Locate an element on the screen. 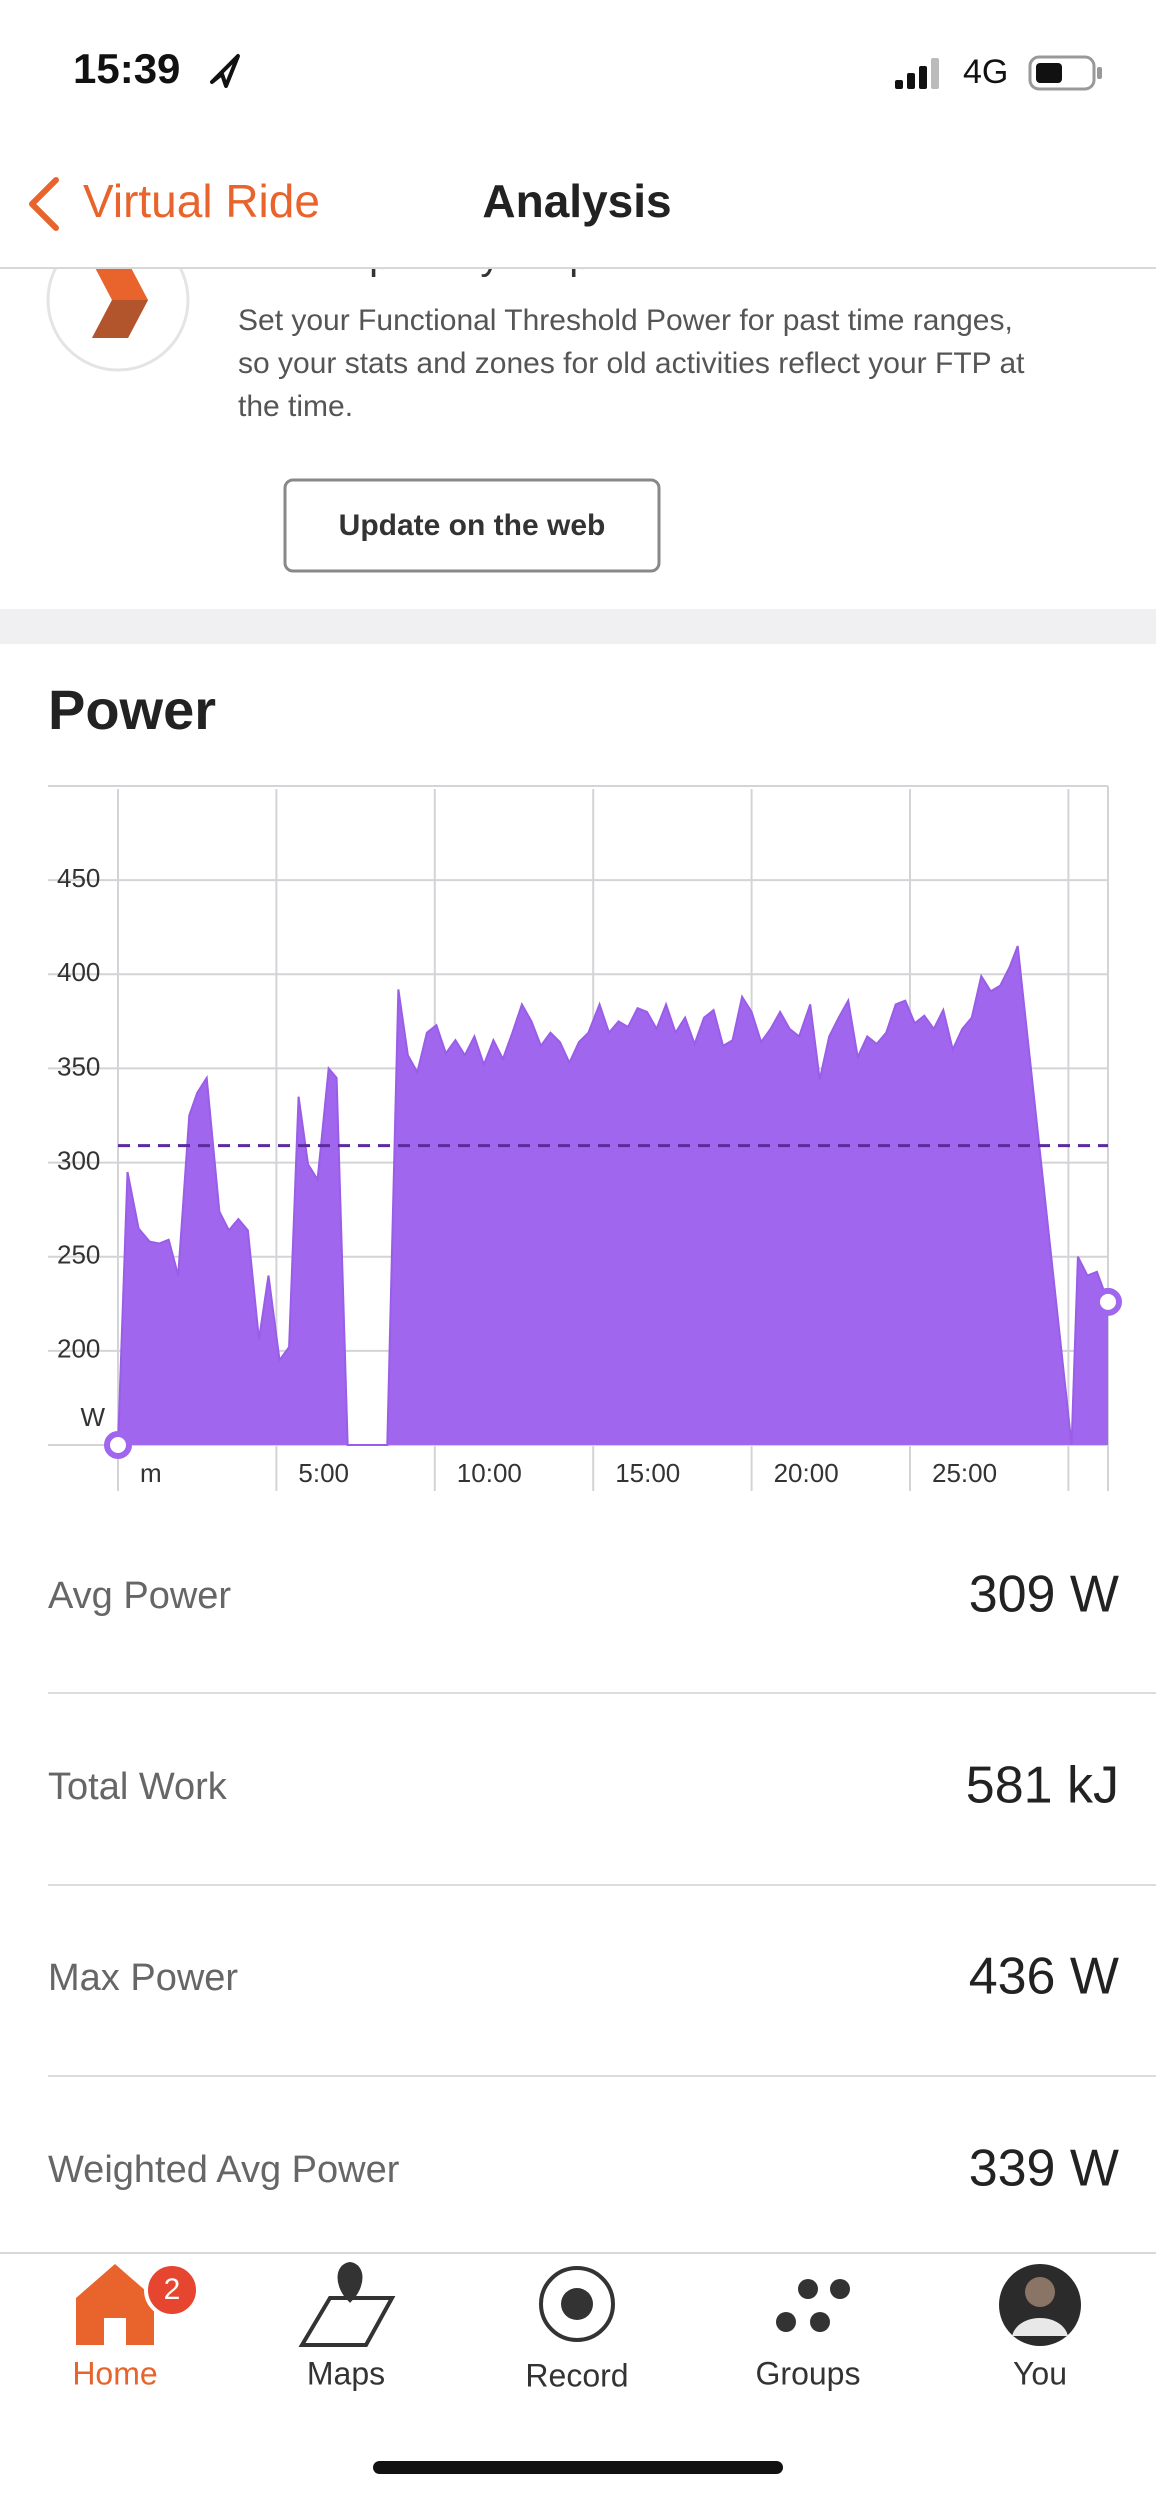  y-tick-label: 250 is located at coordinates (78, 1255).